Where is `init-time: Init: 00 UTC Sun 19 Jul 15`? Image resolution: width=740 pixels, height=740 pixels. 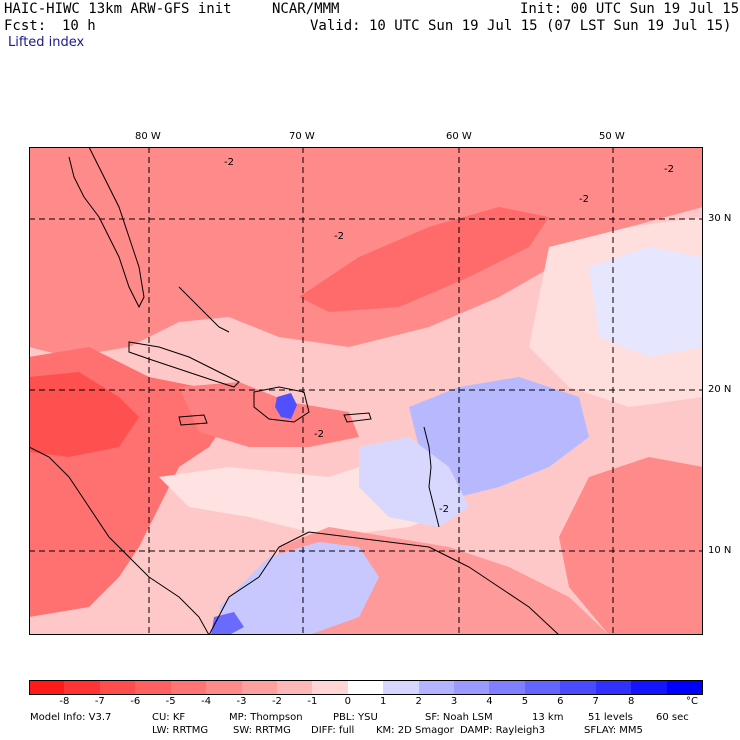
init-time: Init: 00 UTC Sun 19 Jul 15 is located at coordinates (630, 9).